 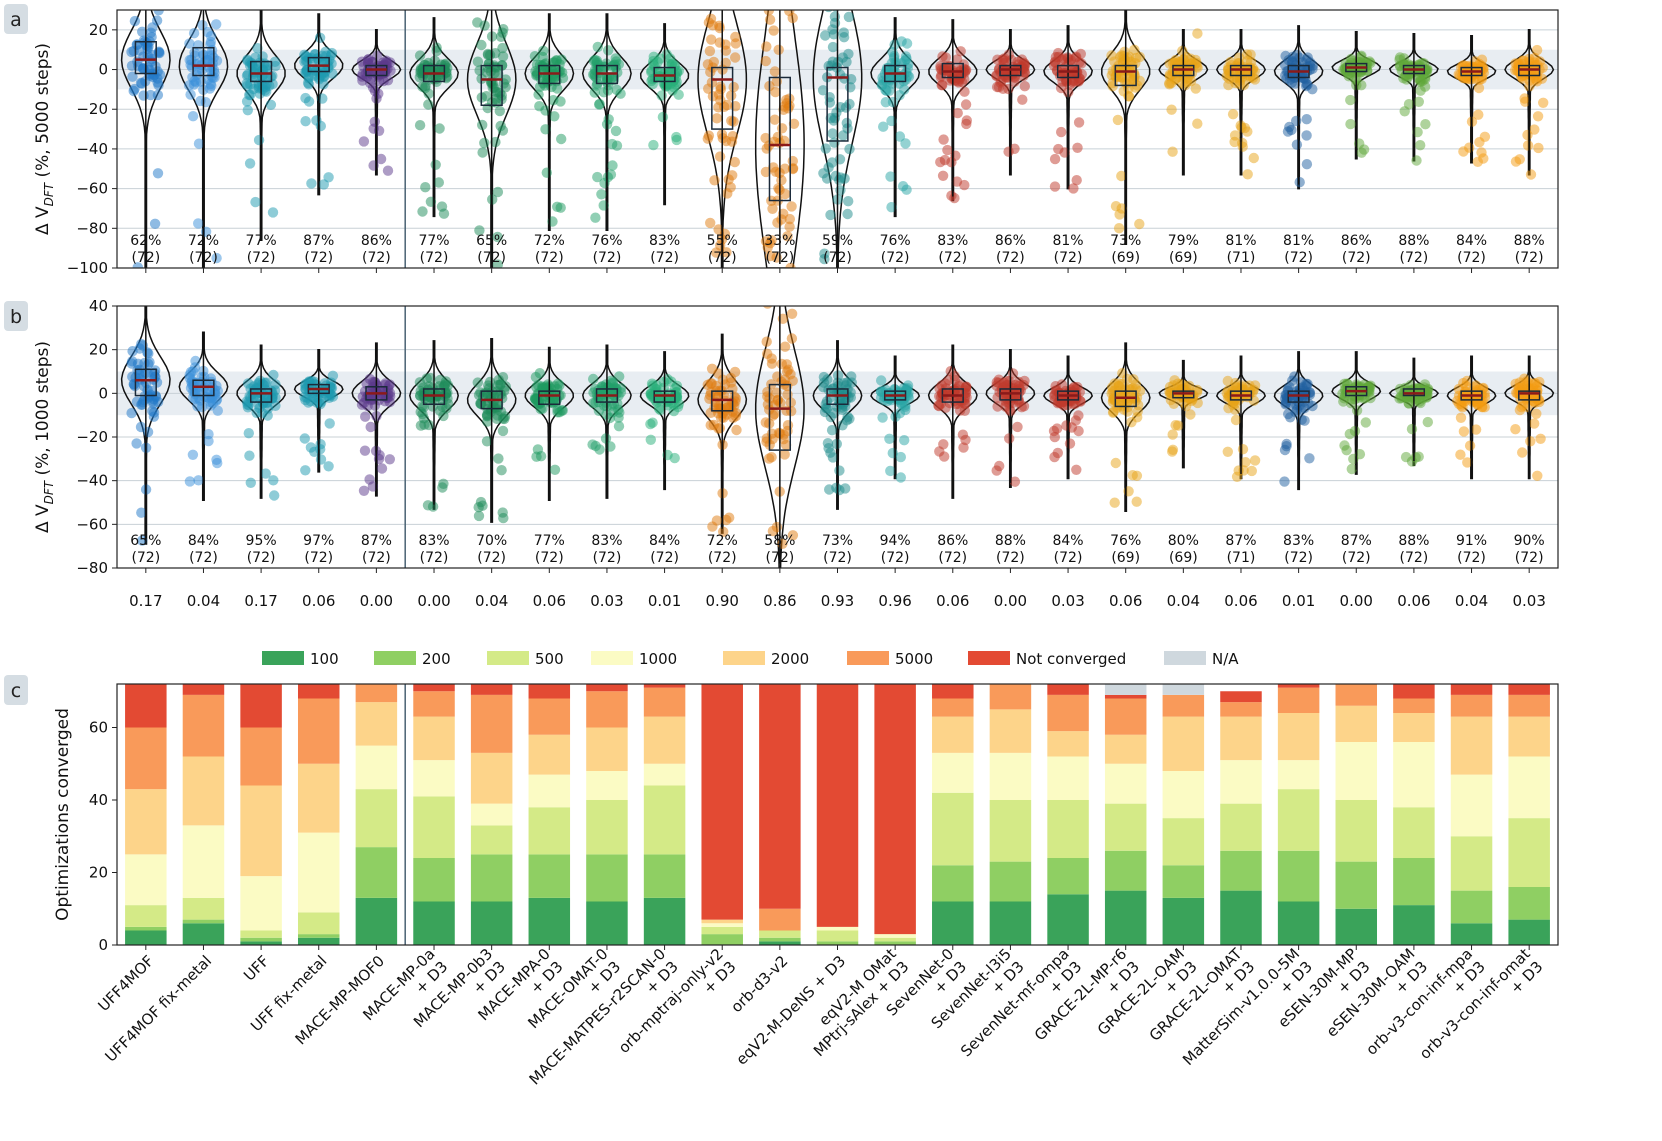 I want to click on percent-label: 77%, so click(x=433, y=241).